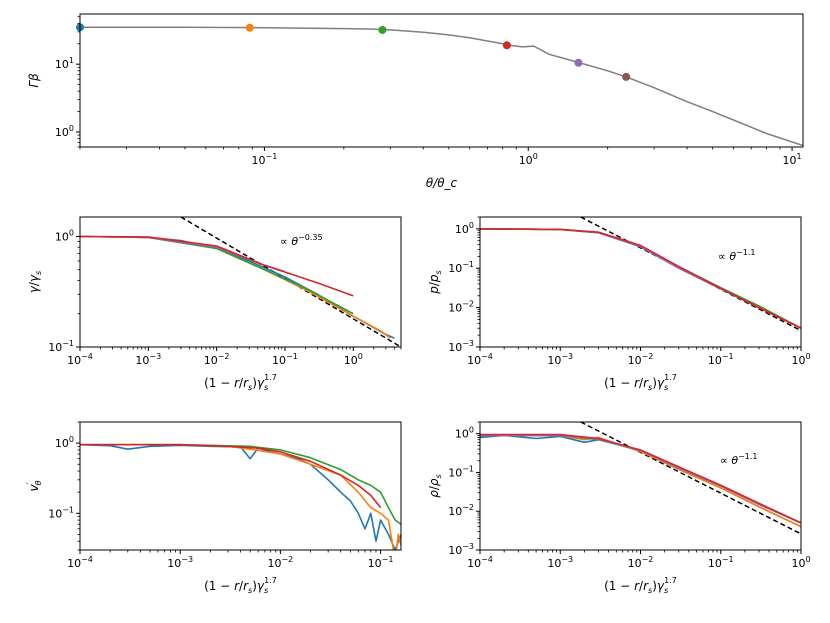  Describe the element at coordinates (435, 282) in the screenshot. I see `y-axis-label: p/ps` at that location.